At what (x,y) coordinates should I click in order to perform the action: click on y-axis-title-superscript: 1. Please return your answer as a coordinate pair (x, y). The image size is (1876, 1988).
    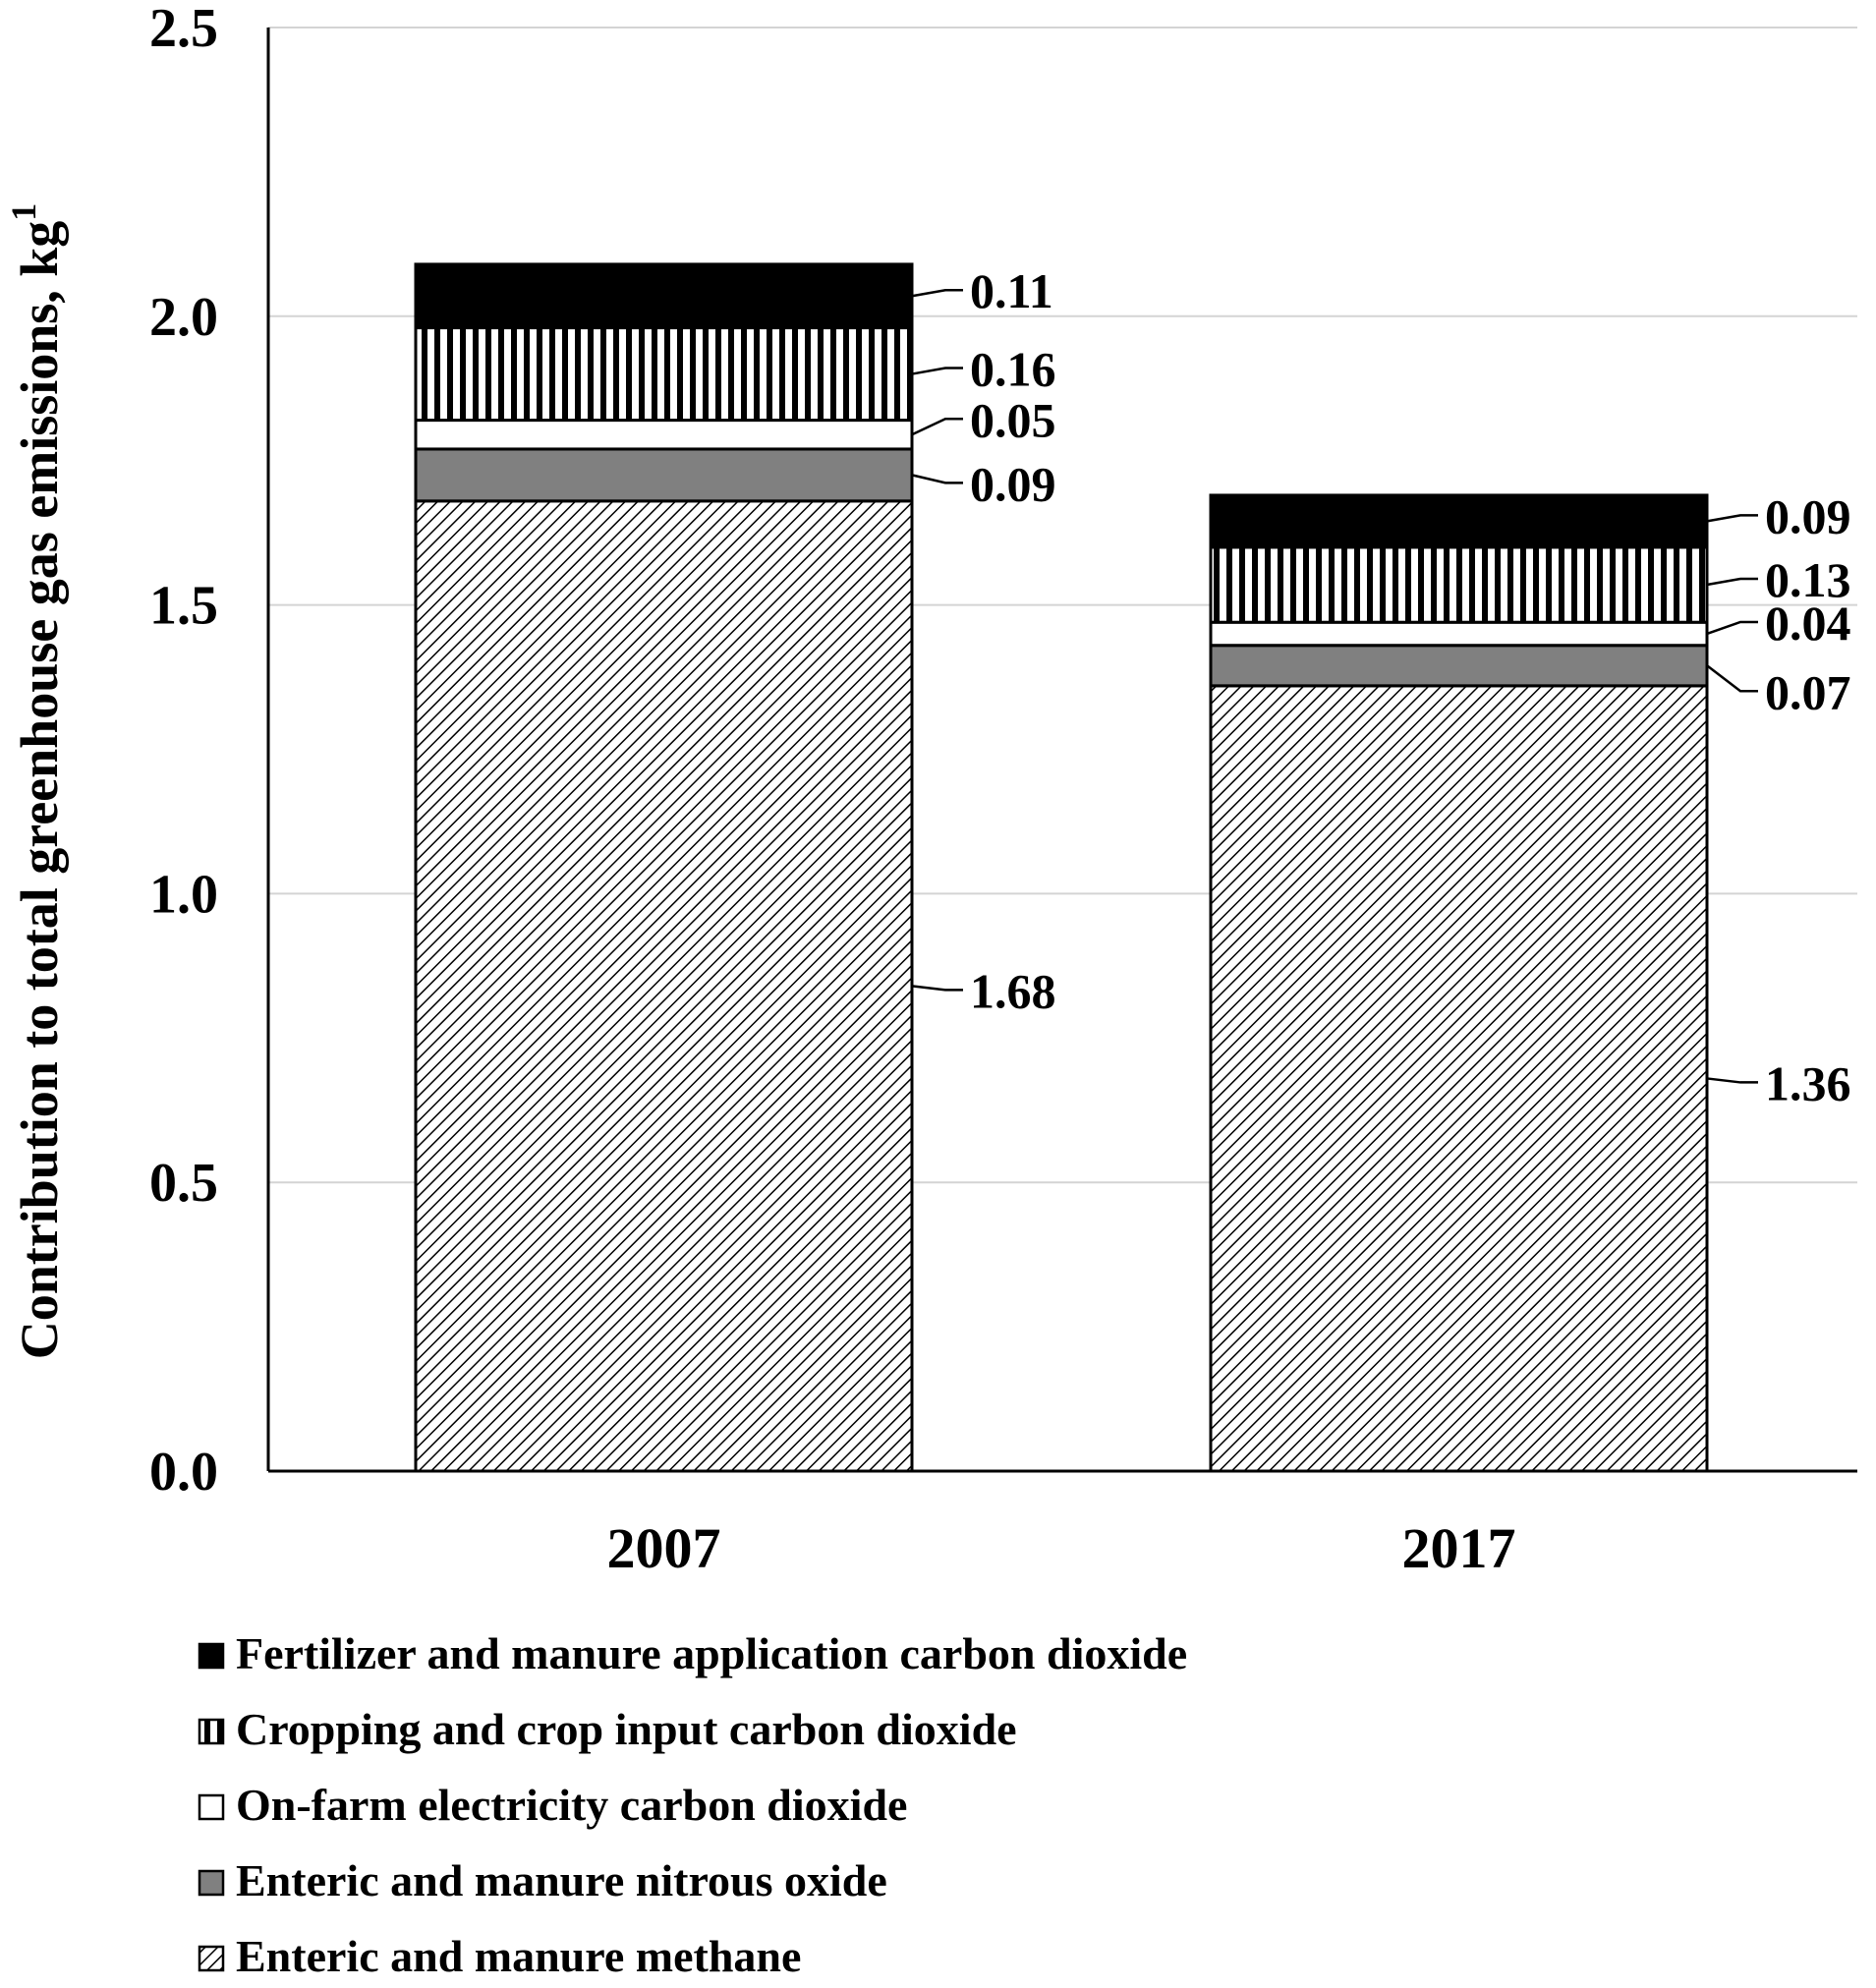
    Looking at the image, I should click on (23, 212).